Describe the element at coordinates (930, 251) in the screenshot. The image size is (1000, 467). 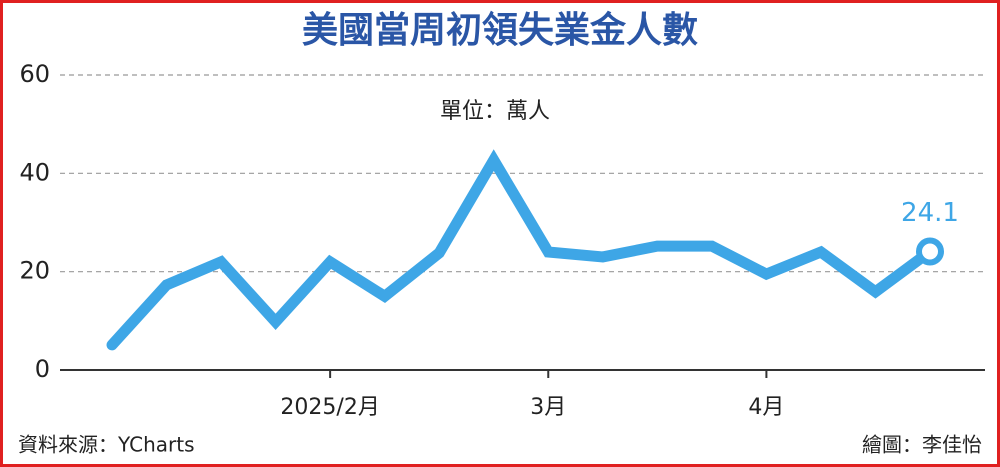
I see `end-marker` at that location.